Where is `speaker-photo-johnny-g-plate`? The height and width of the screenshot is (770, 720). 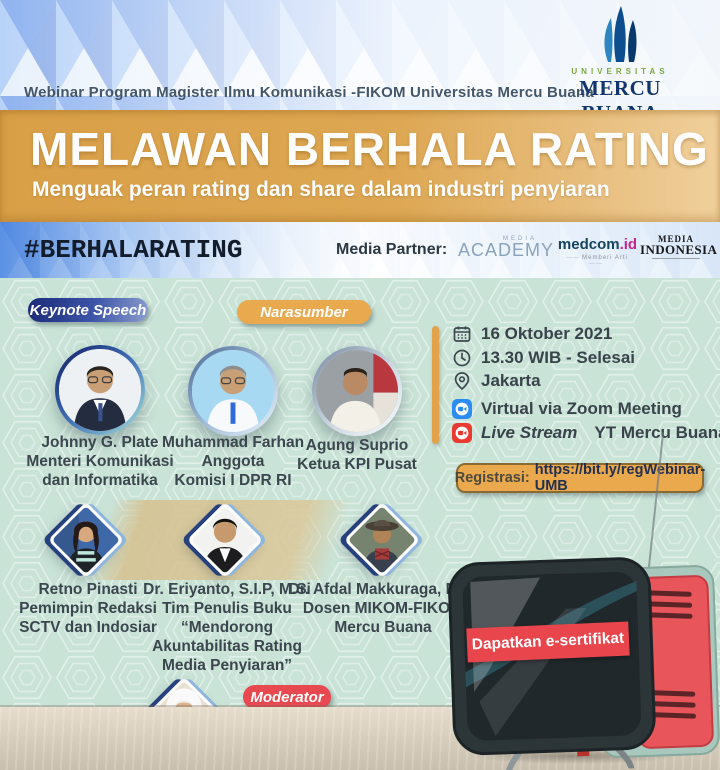 speaker-photo-johnny-g-plate is located at coordinates (100, 390).